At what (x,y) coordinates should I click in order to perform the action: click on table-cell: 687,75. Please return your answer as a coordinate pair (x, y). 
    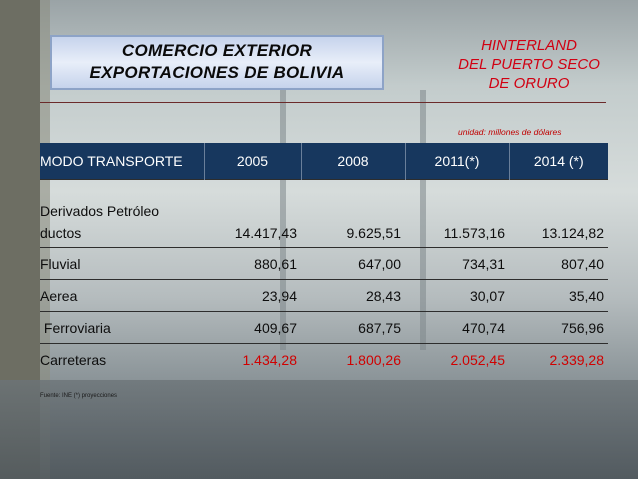
    Looking at the image, I should click on (353, 327).